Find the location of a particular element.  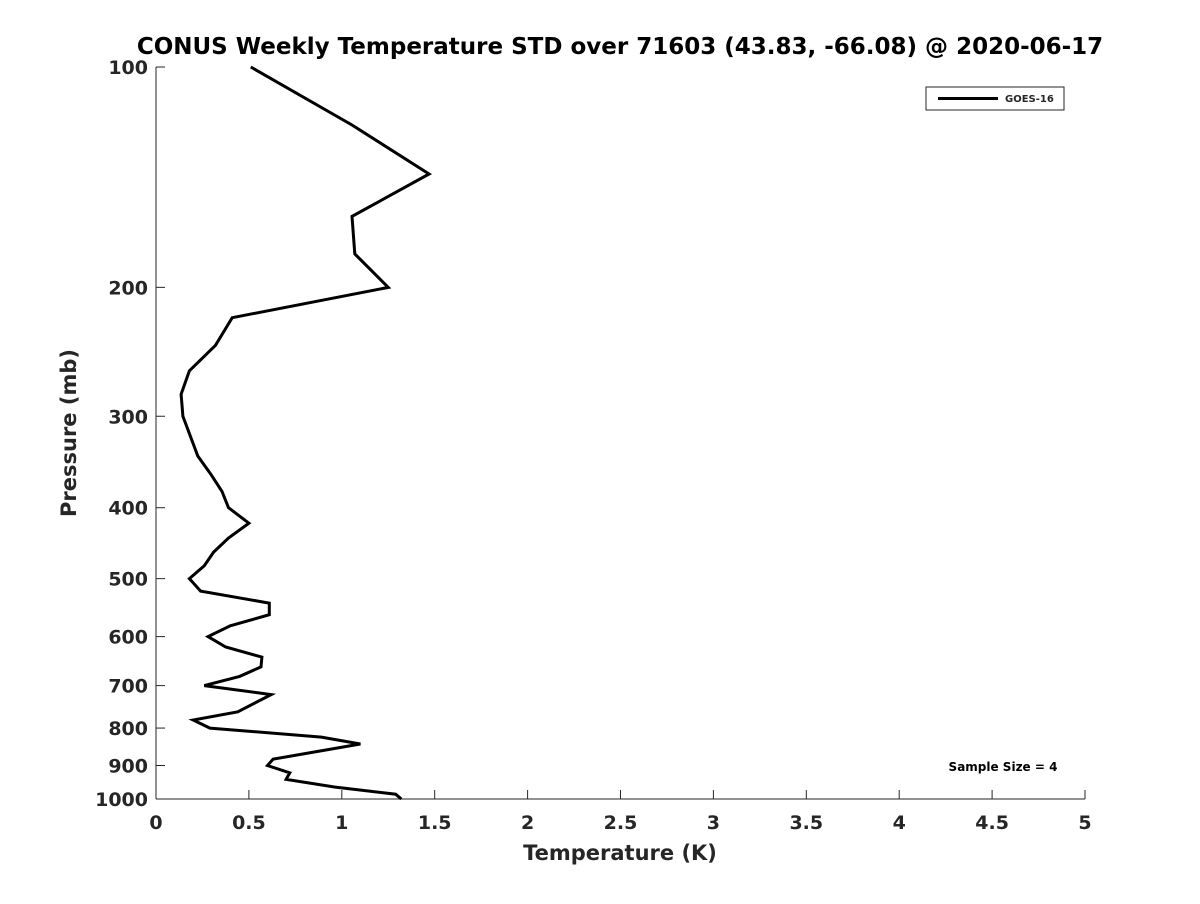

y-tick-label: 200 is located at coordinates (128, 288).